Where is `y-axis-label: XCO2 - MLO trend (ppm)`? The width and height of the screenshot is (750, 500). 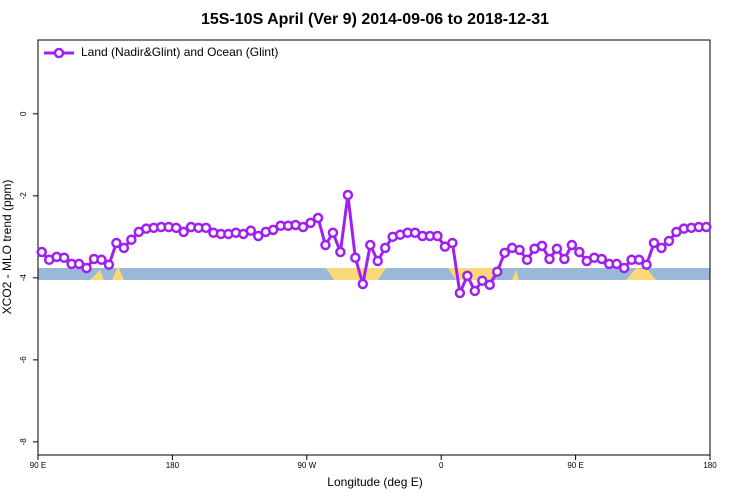 y-axis-label: XCO2 - MLO trend (ppm) is located at coordinates (7, 247).